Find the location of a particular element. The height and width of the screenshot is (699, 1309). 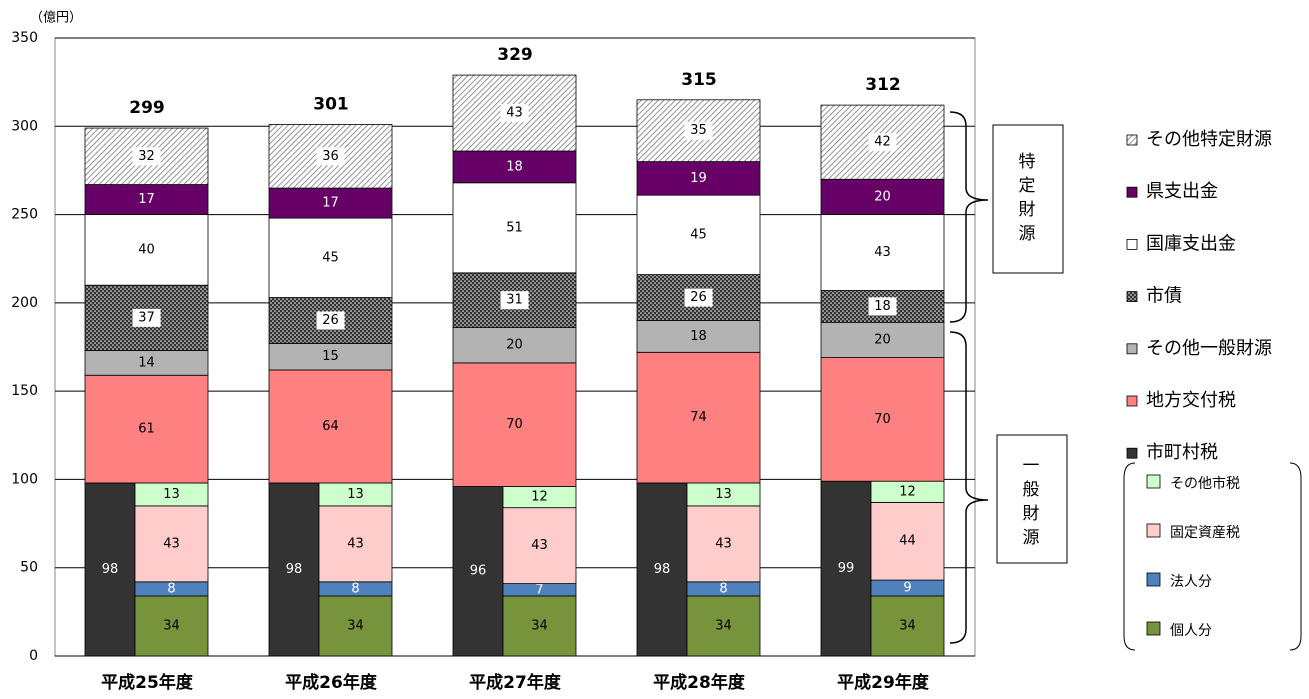

x-tick-label: 平成28年度 is located at coordinates (699, 682).